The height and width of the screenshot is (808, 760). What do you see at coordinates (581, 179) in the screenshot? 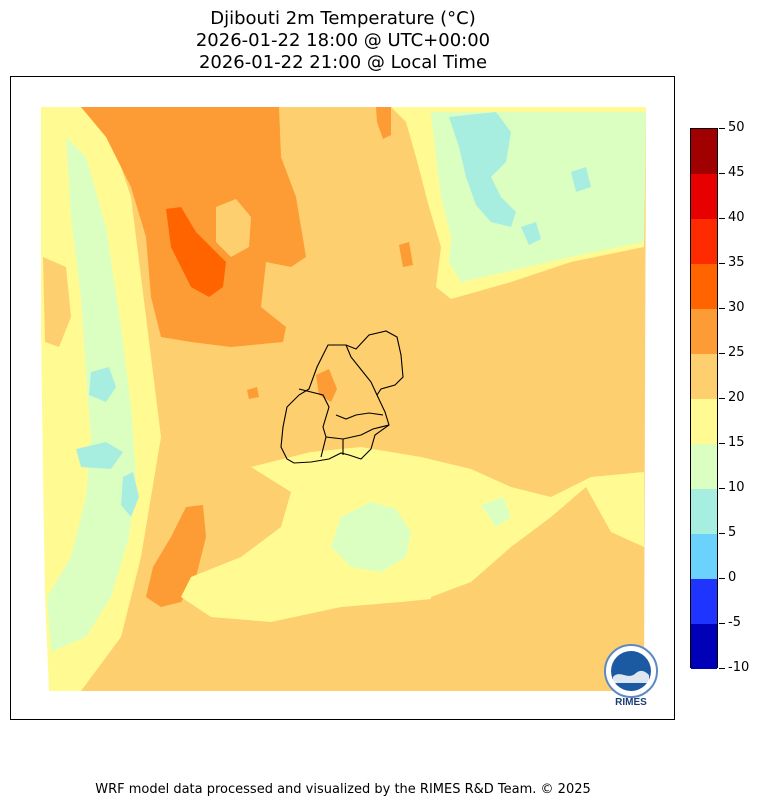
I see `temp-zone-5-10-ne-c` at bounding box center [581, 179].